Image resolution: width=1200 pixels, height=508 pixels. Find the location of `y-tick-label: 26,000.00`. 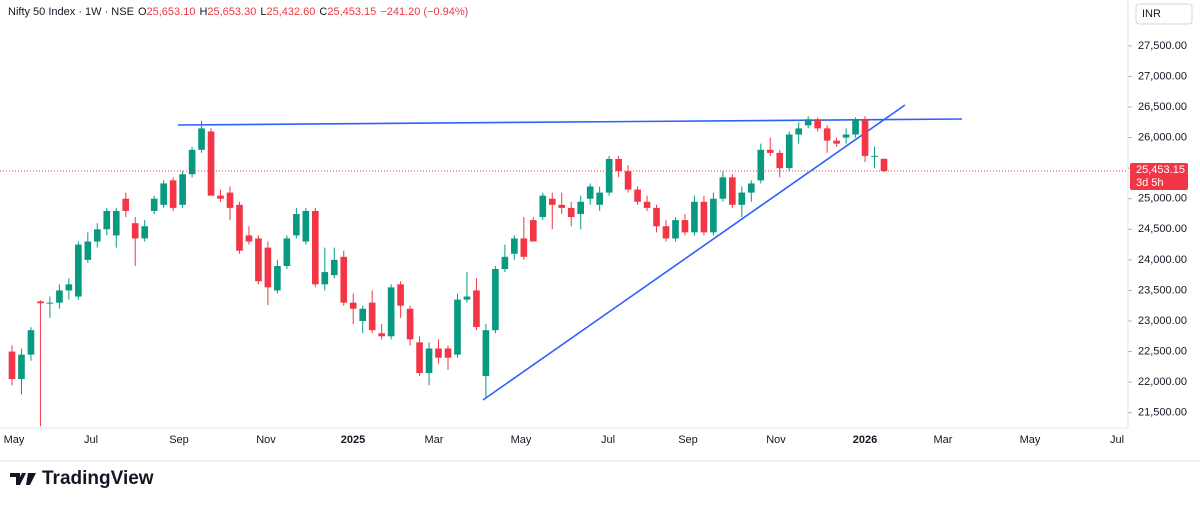

y-tick-label: 26,000.00 is located at coordinates (1162, 137).